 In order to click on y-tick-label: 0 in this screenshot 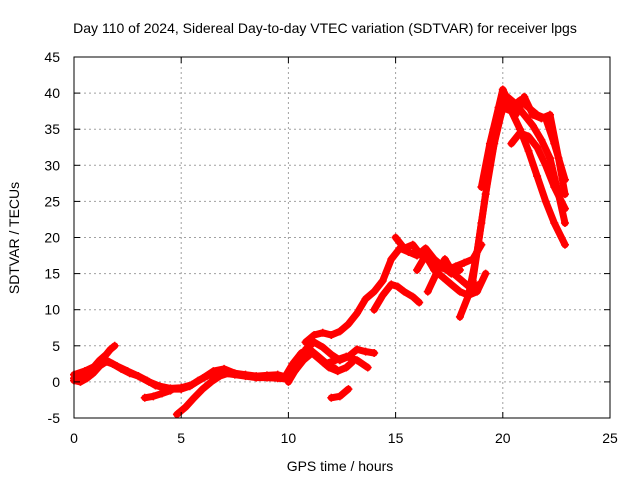, I will do `click(56, 382)`.